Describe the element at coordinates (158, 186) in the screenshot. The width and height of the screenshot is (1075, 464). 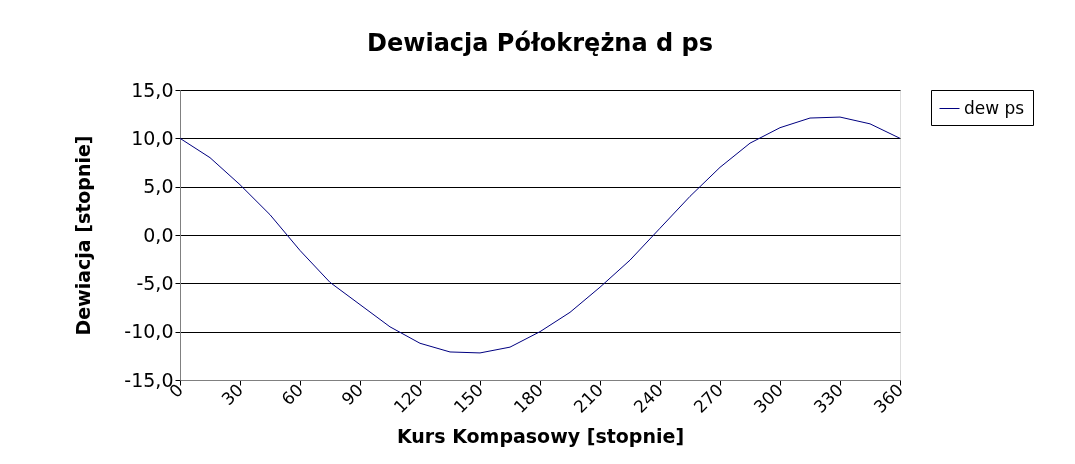
I see `y-tick-label: 5,0` at that location.